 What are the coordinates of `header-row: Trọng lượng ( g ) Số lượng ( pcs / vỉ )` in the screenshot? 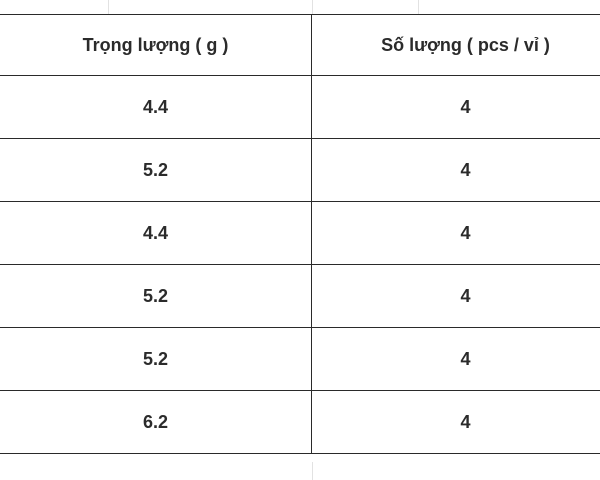 It's located at (300, 45).